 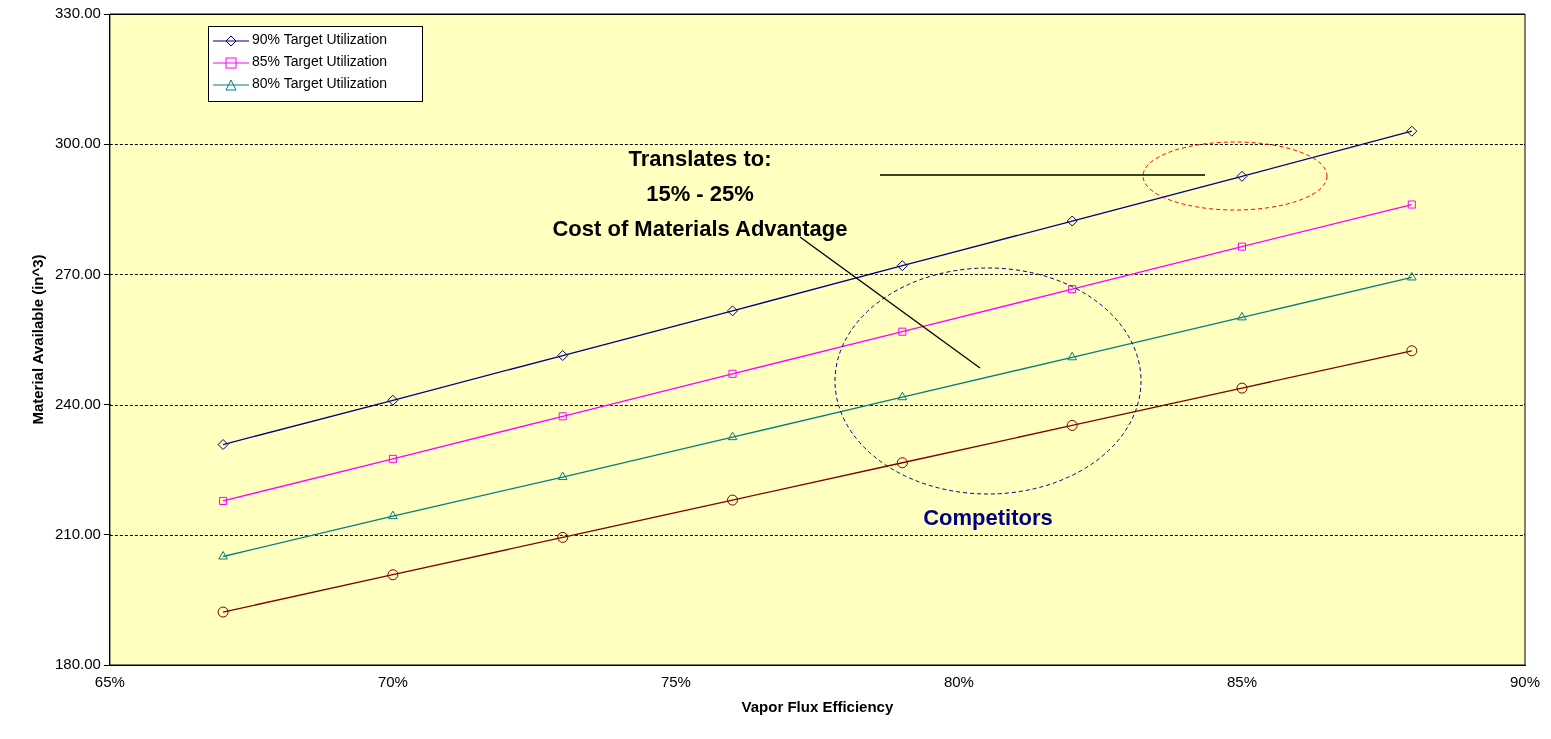 What do you see at coordinates (38, 339) in the screenshot?
I see `y-axis-title: Material Available (in^3)` at bounding box center [38, 339].